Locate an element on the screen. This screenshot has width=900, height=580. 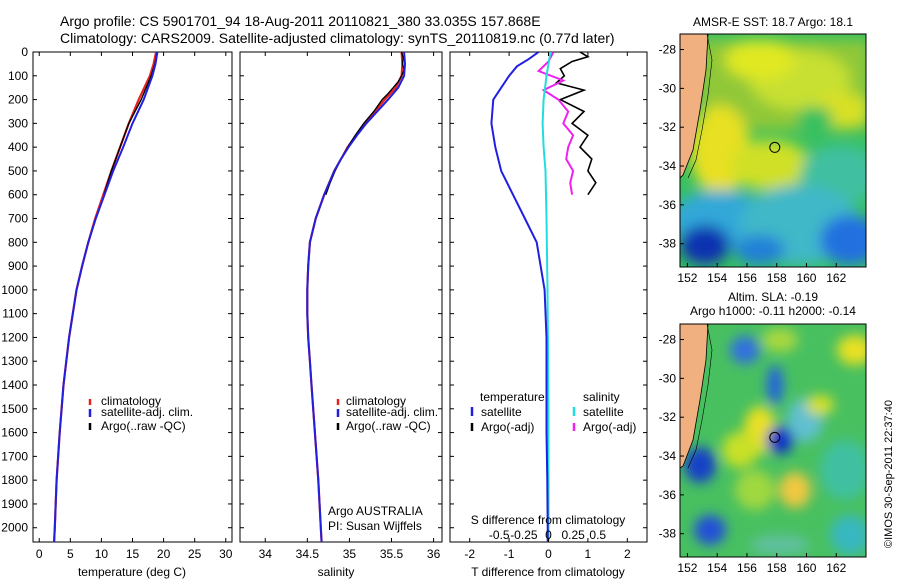
series-satellite is located at coordinates (356, 297).